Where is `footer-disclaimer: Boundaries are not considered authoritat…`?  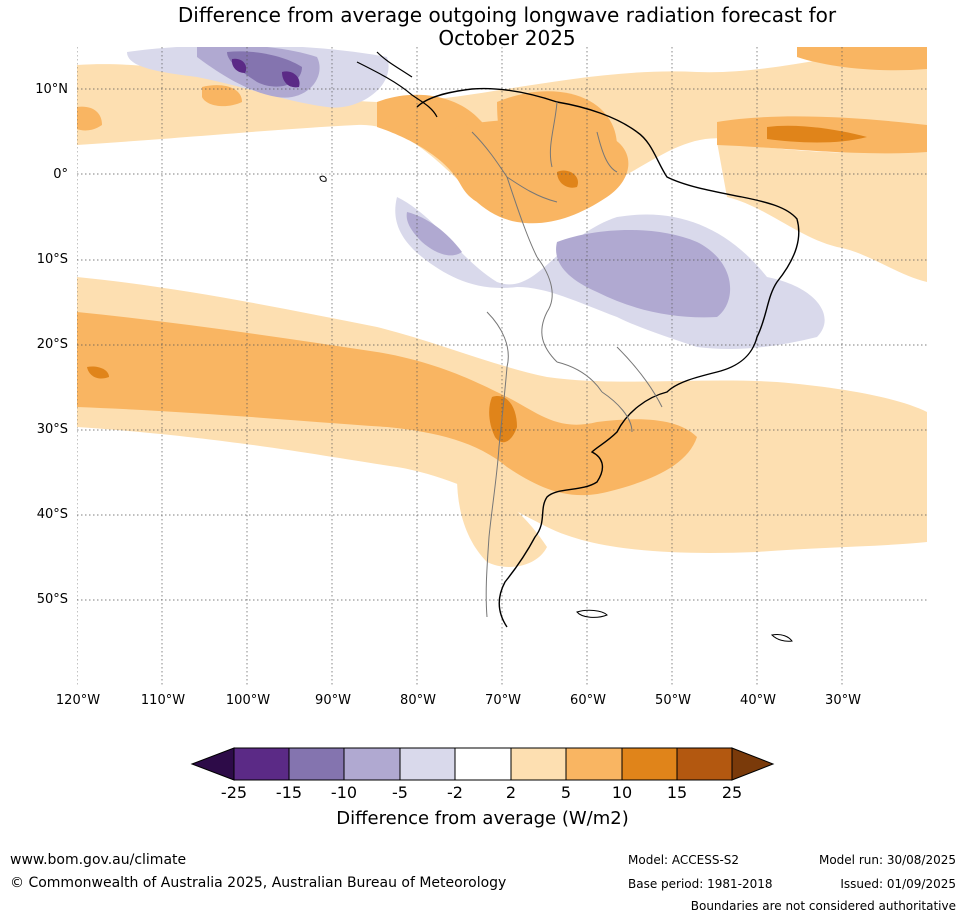 footer-disclaimer: Boundaries are not considered authoritat… is located at coordinates (823, 906).